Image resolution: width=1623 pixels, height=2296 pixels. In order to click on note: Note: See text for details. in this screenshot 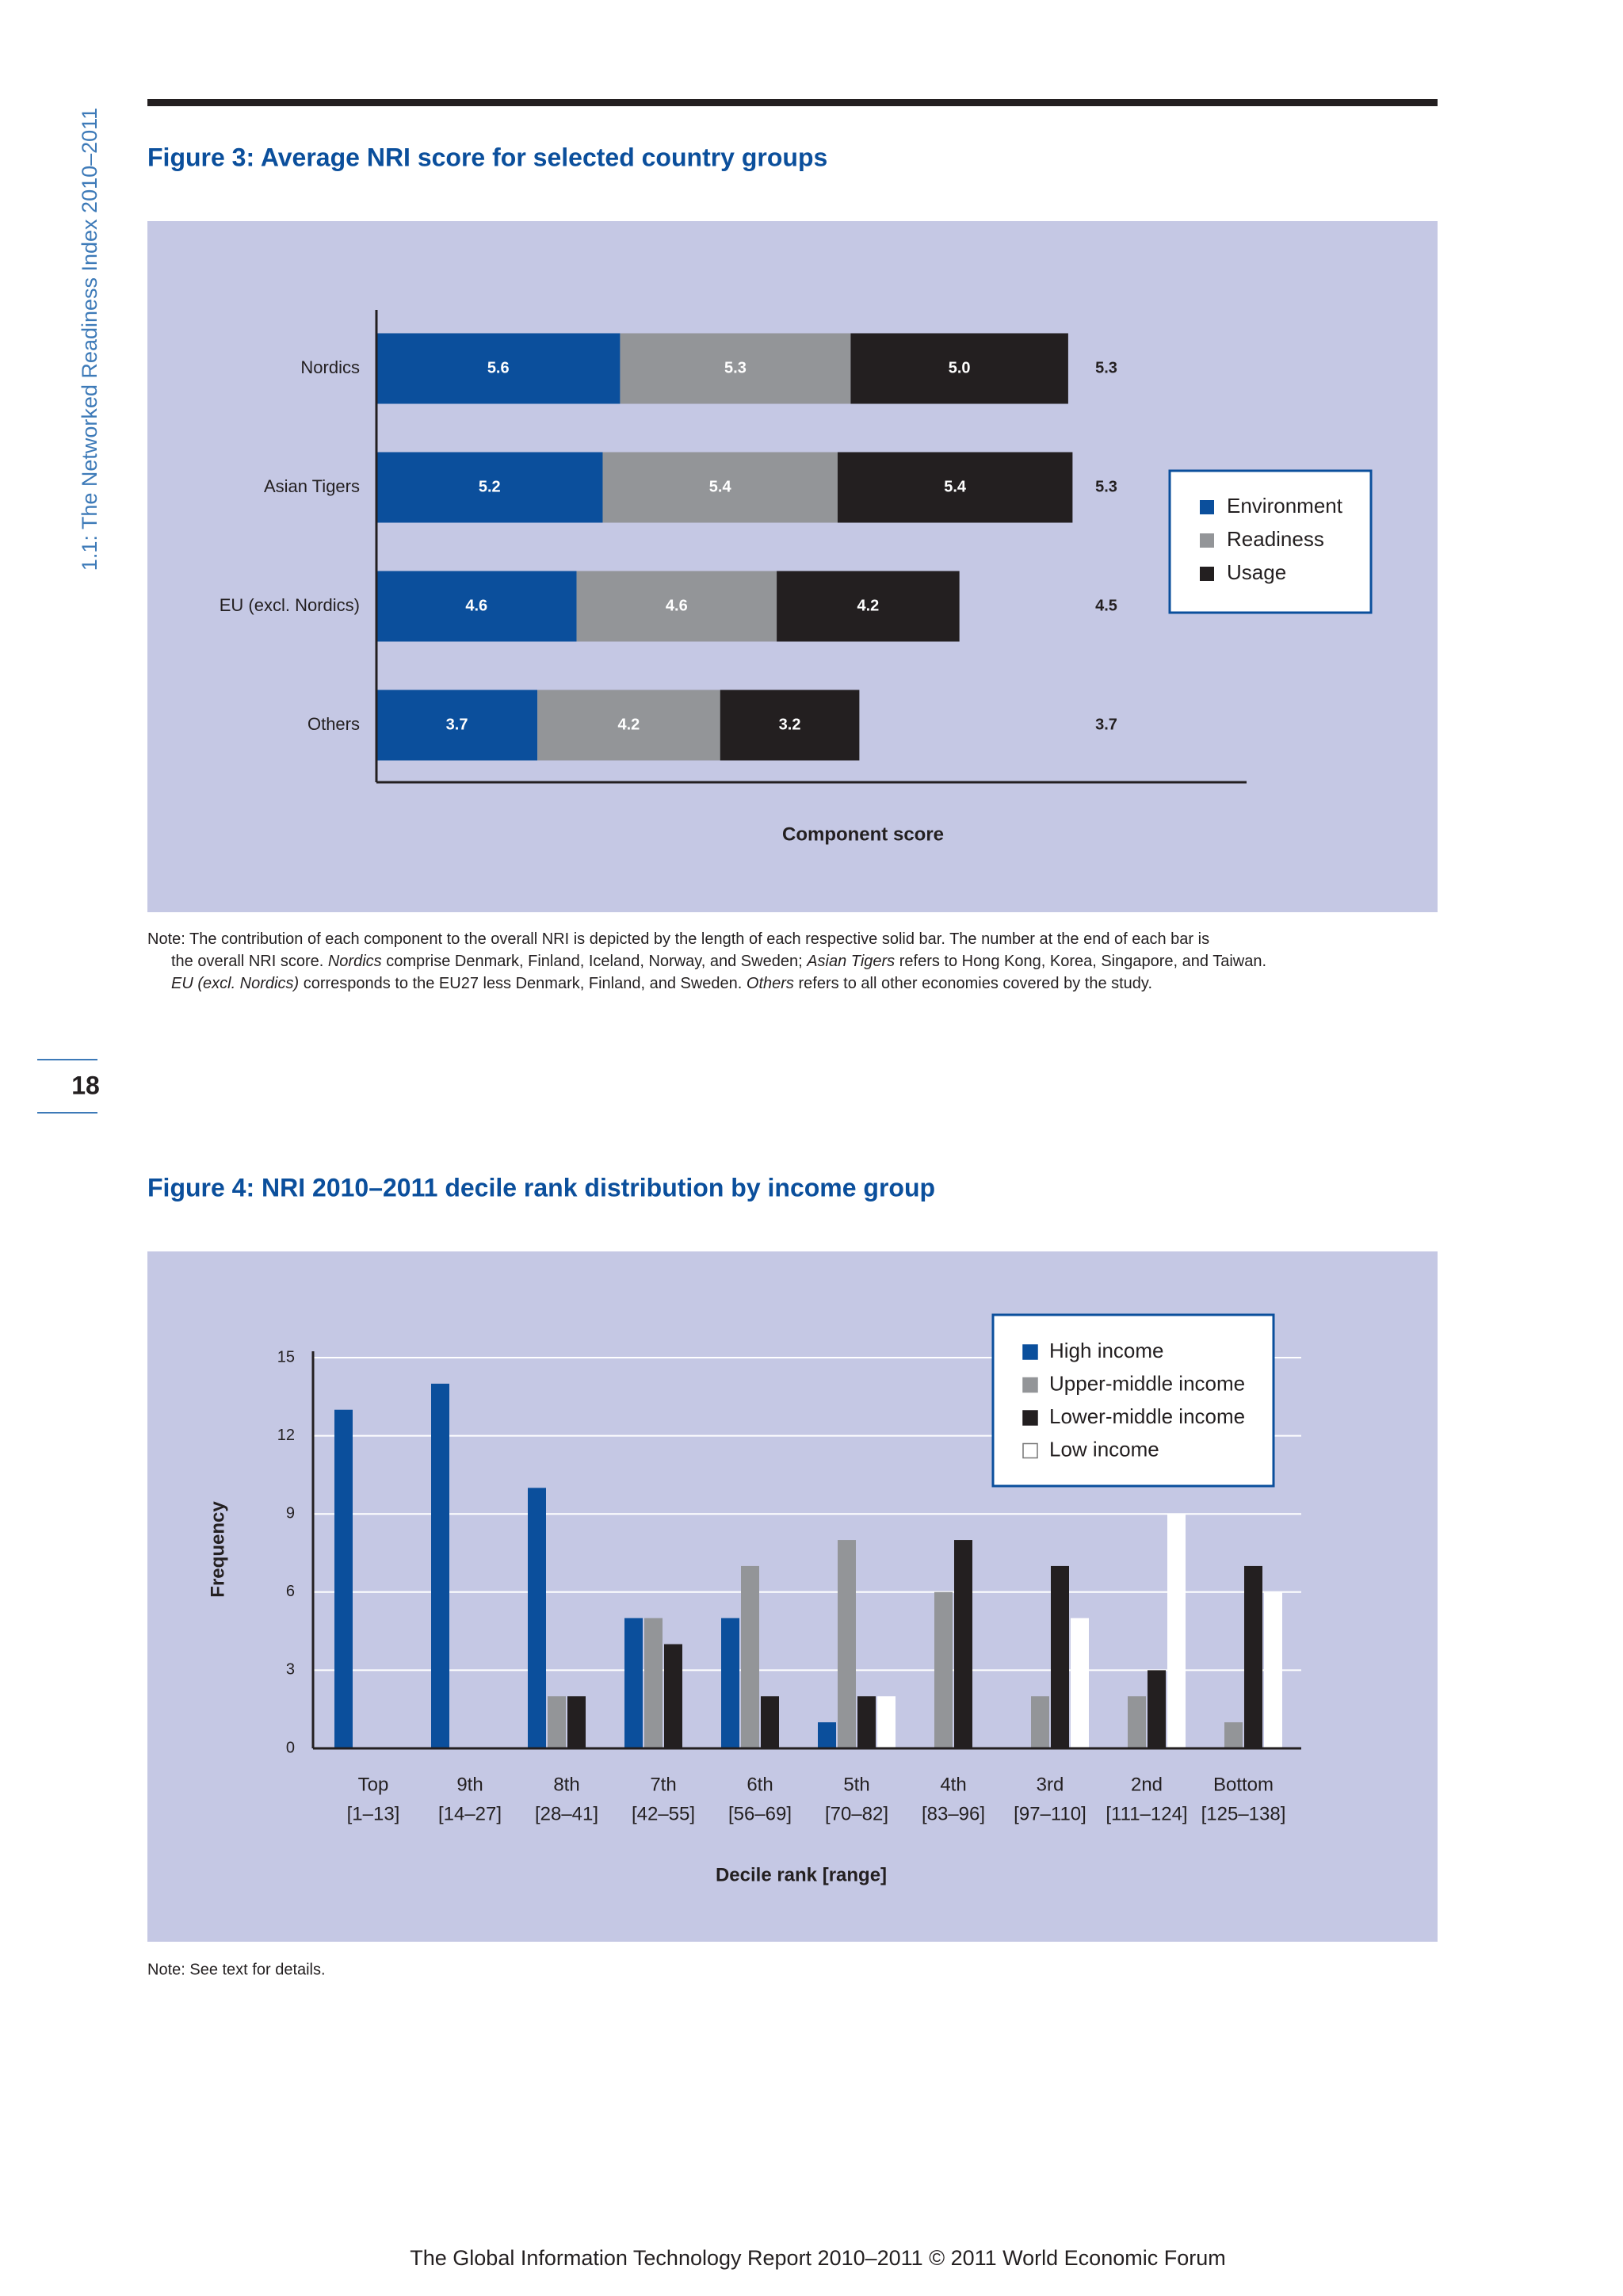, I will do `click(236, 1969)`.